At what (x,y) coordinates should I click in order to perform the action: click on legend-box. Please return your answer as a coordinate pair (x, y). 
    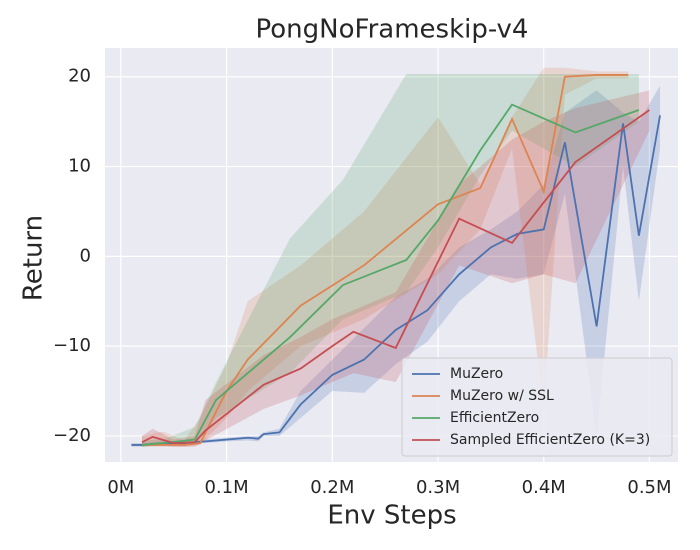
    Looking at the image, I should click on (537, 407).